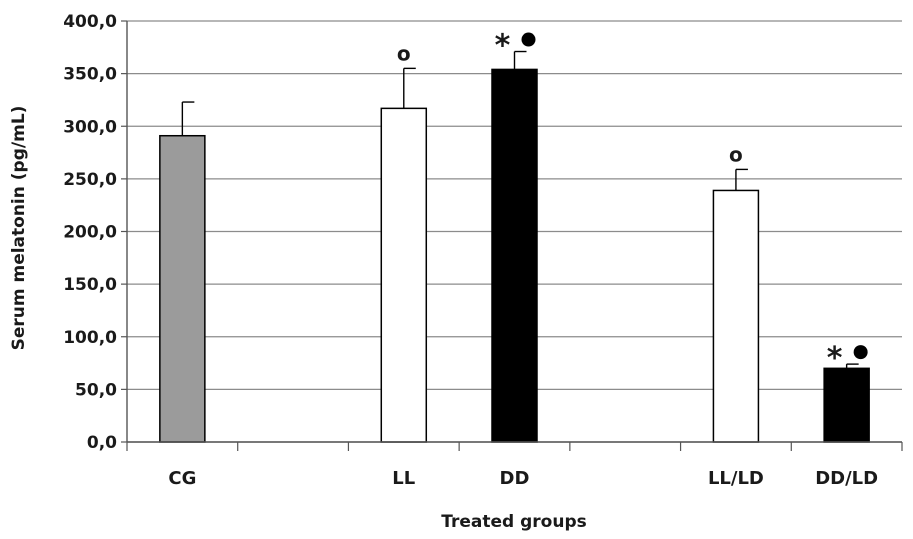 This screenshot has width=913, height=539. Describe the element at coordinates (846, 478) in the screenshot. I see `category-label: DD/LD` at that location.